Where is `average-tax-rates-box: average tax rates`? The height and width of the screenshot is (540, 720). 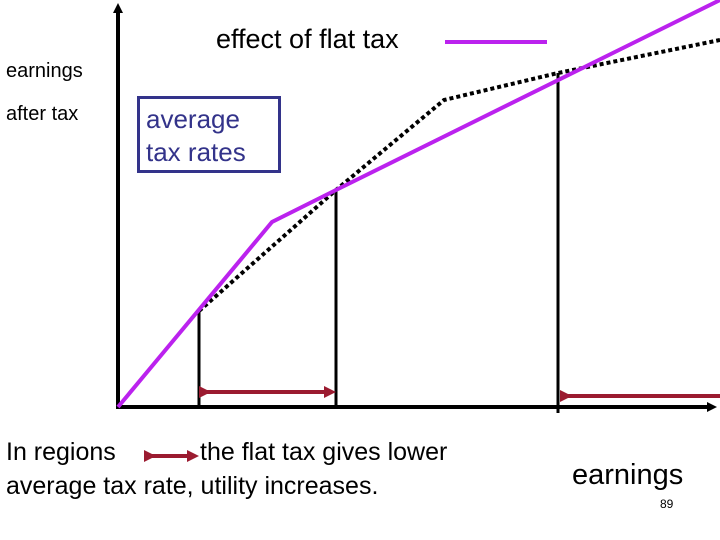 average-tax-rates-box: average tax rates is located at coordinates (209, 134).